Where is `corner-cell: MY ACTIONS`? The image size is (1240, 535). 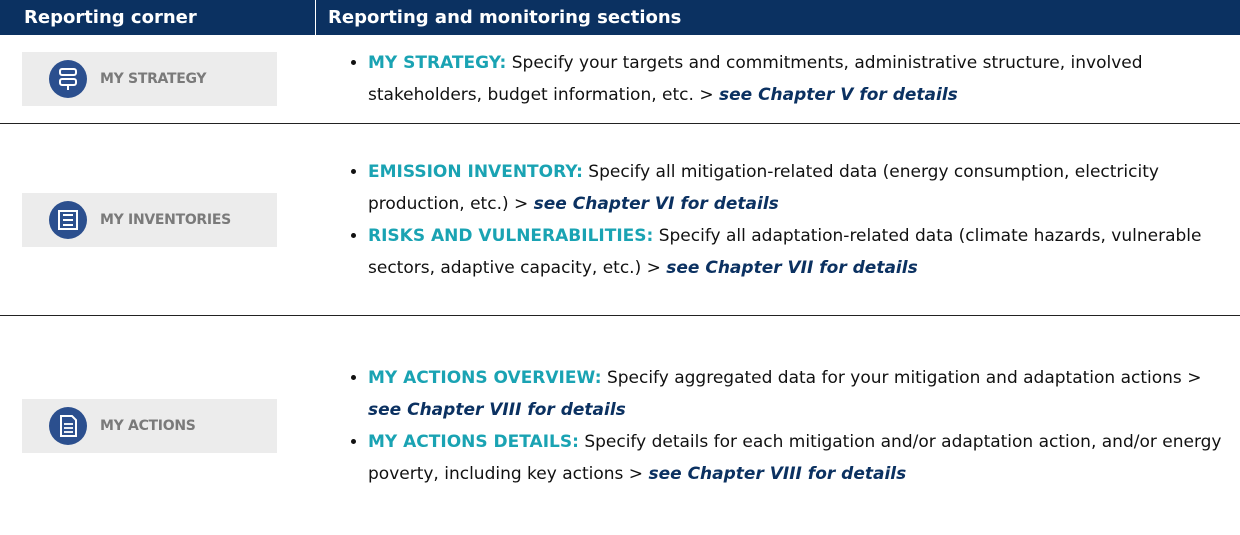 corner-cell: MY ACTIONS is located at coordinates (158, 425).